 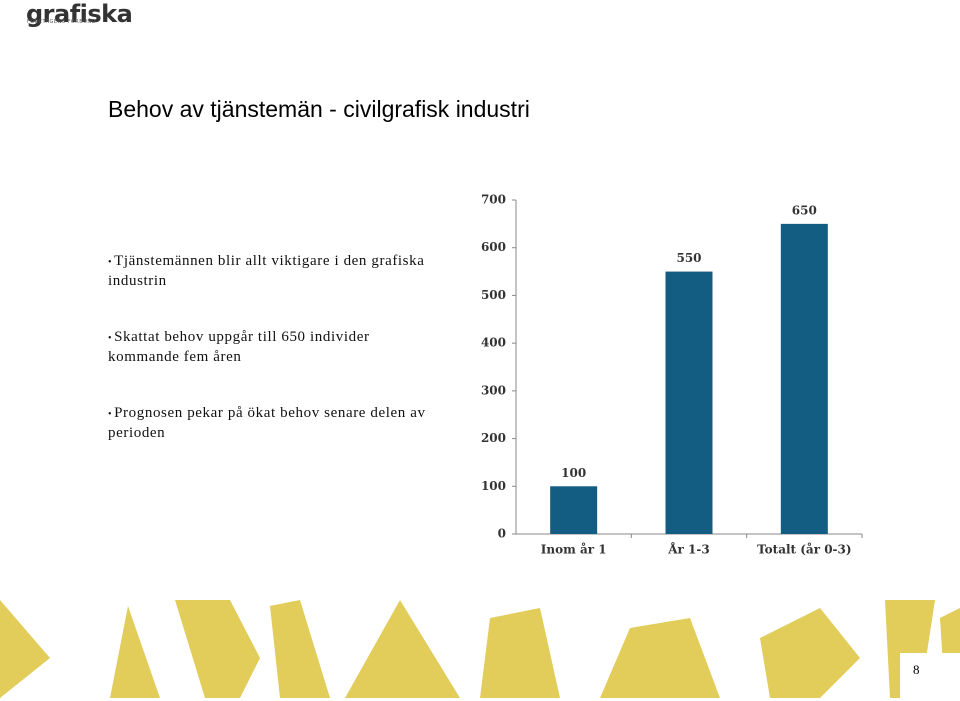 What do you see at coordinates (688, 549) in the screenshot?
I see `x-tick-label: År 1-3` at bounding box center [688, 549].